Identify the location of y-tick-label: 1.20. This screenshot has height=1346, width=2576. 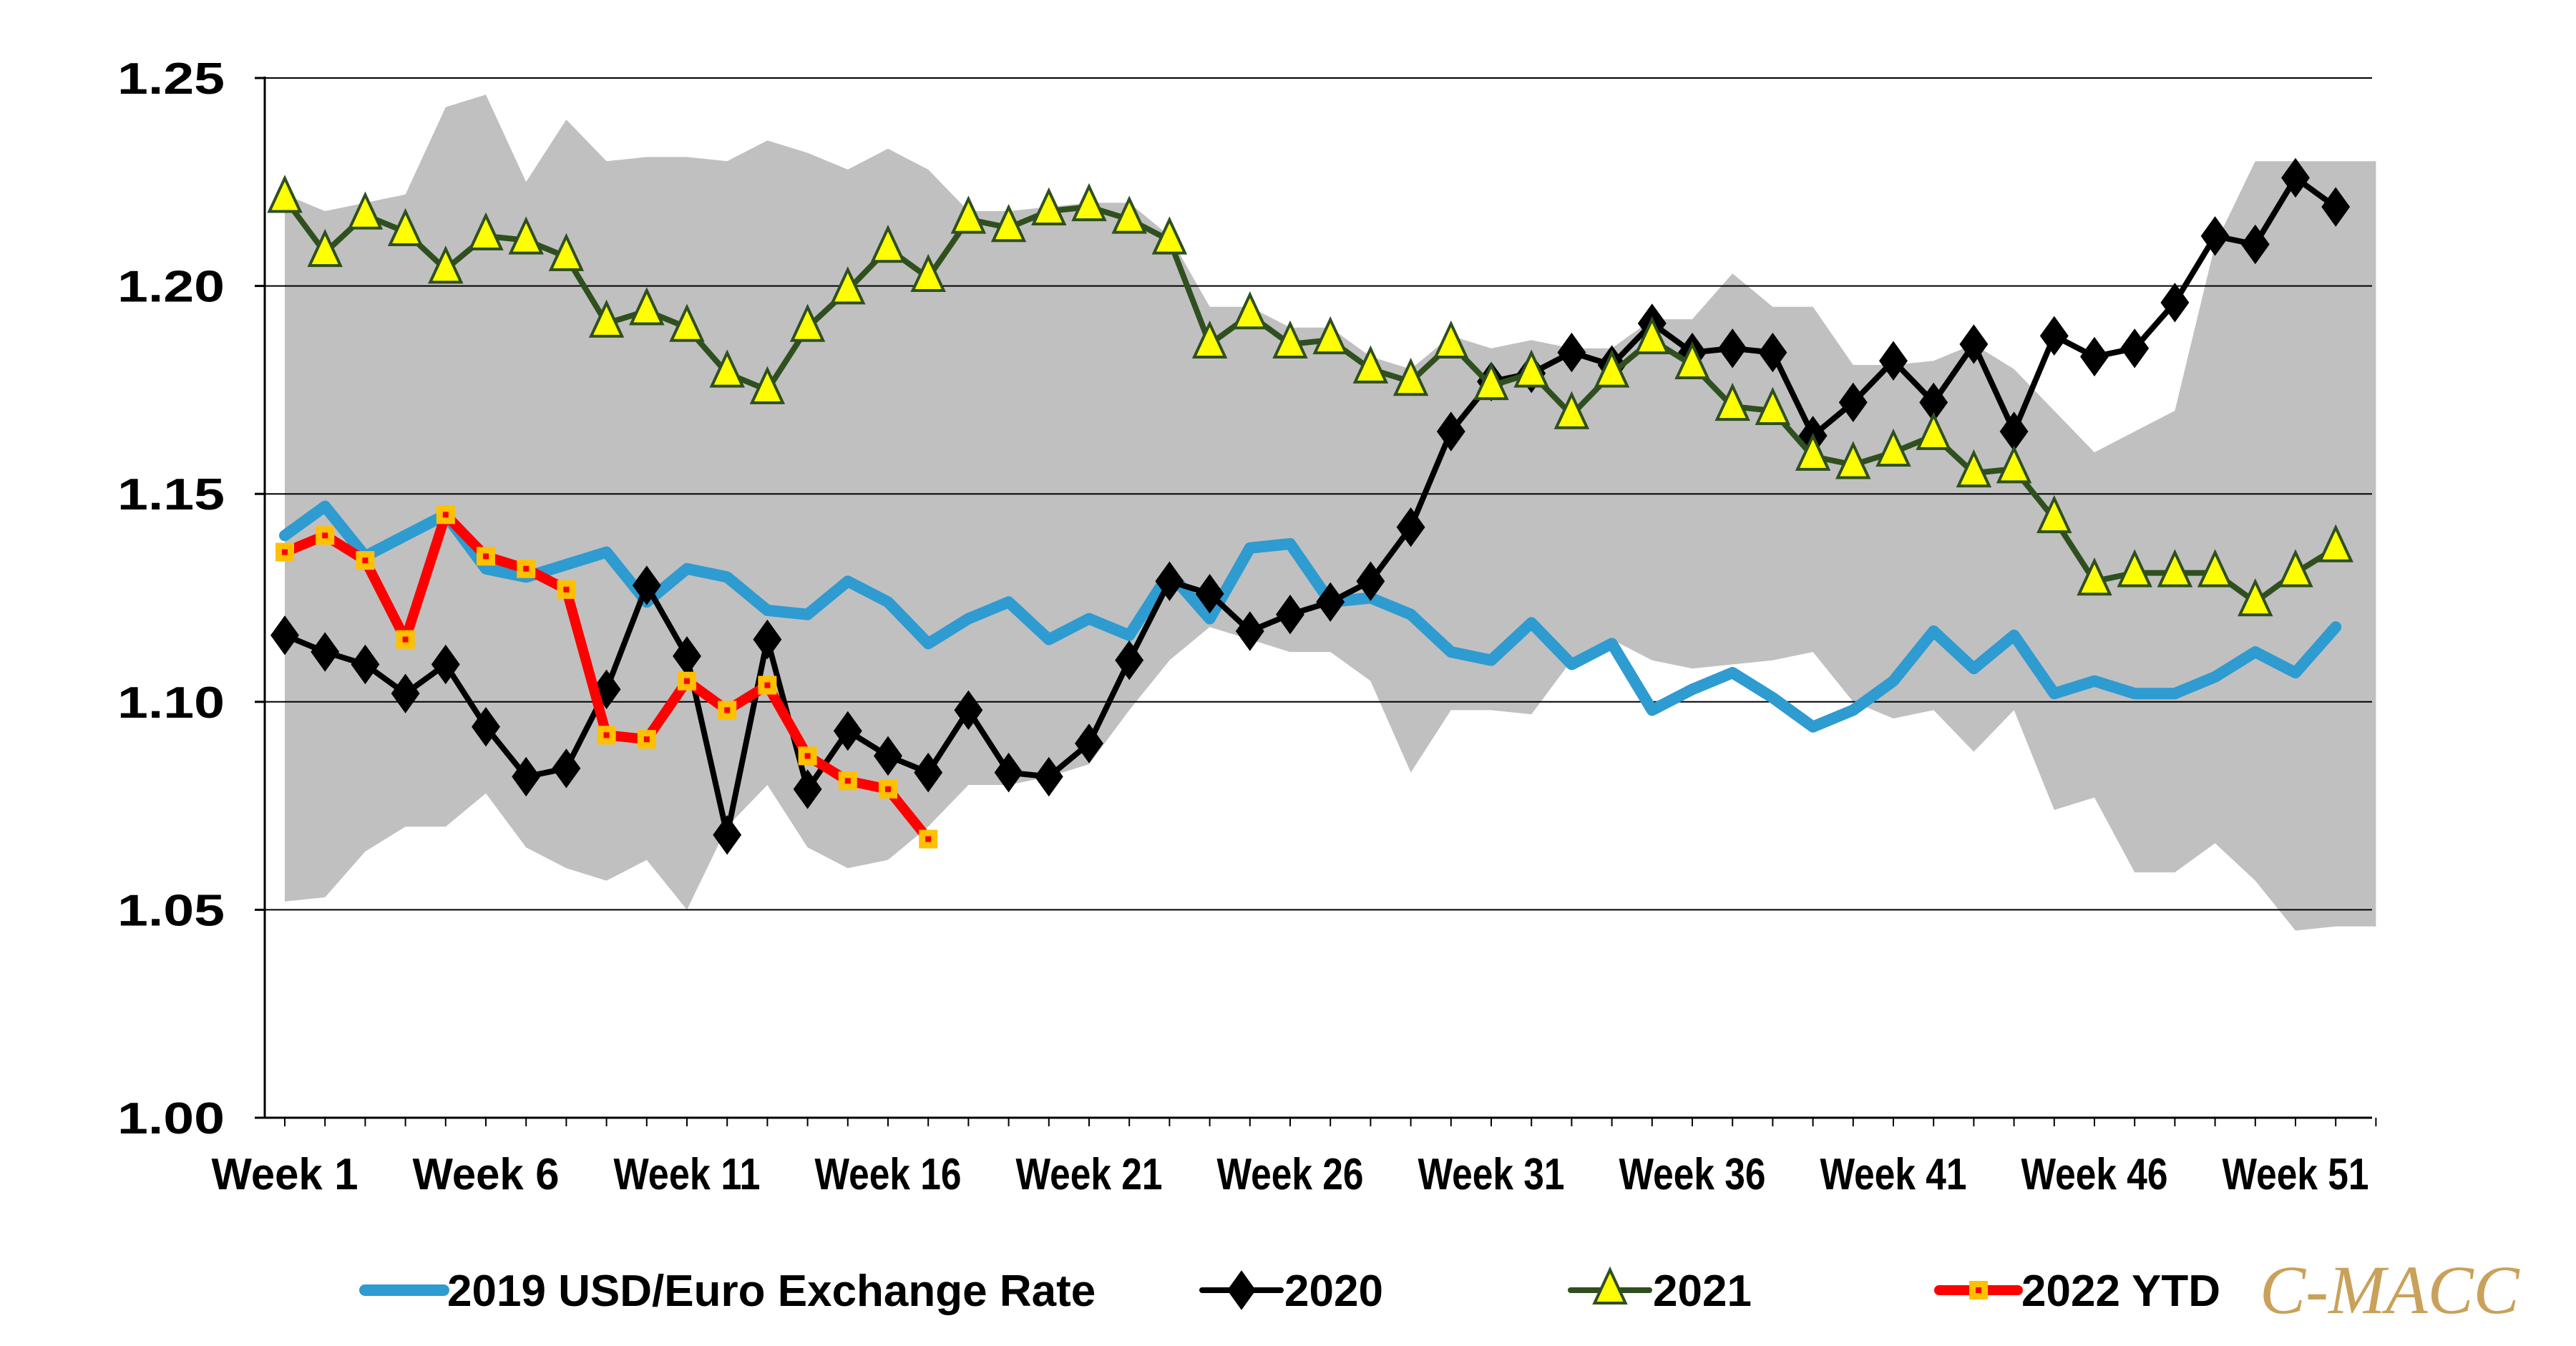
(171, 287).